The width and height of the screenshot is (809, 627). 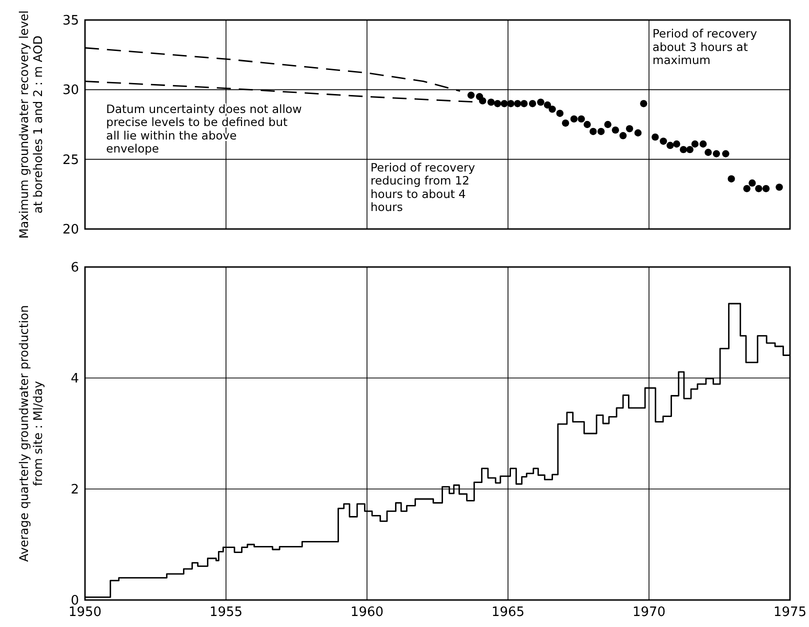 What do you see at coordinates (74, 268) in the screenshot?
I see `y-tick-label: 6` at bounding box center [74, 268].